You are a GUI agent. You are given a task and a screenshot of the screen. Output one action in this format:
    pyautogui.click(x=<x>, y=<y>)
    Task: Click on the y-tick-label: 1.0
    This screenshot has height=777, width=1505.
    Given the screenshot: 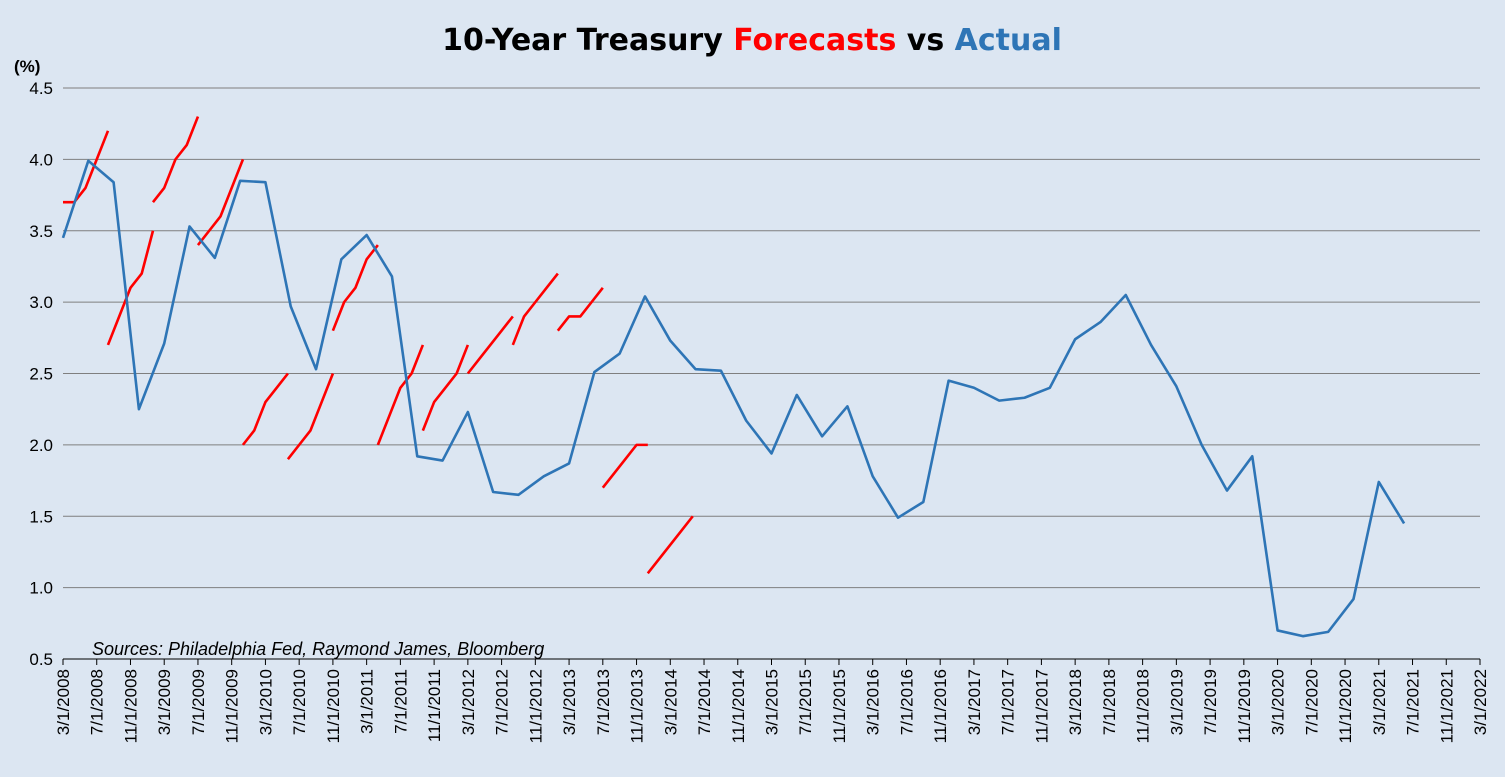 What is the action you would take?
    pyautogui.click(x=41, y=588)
    